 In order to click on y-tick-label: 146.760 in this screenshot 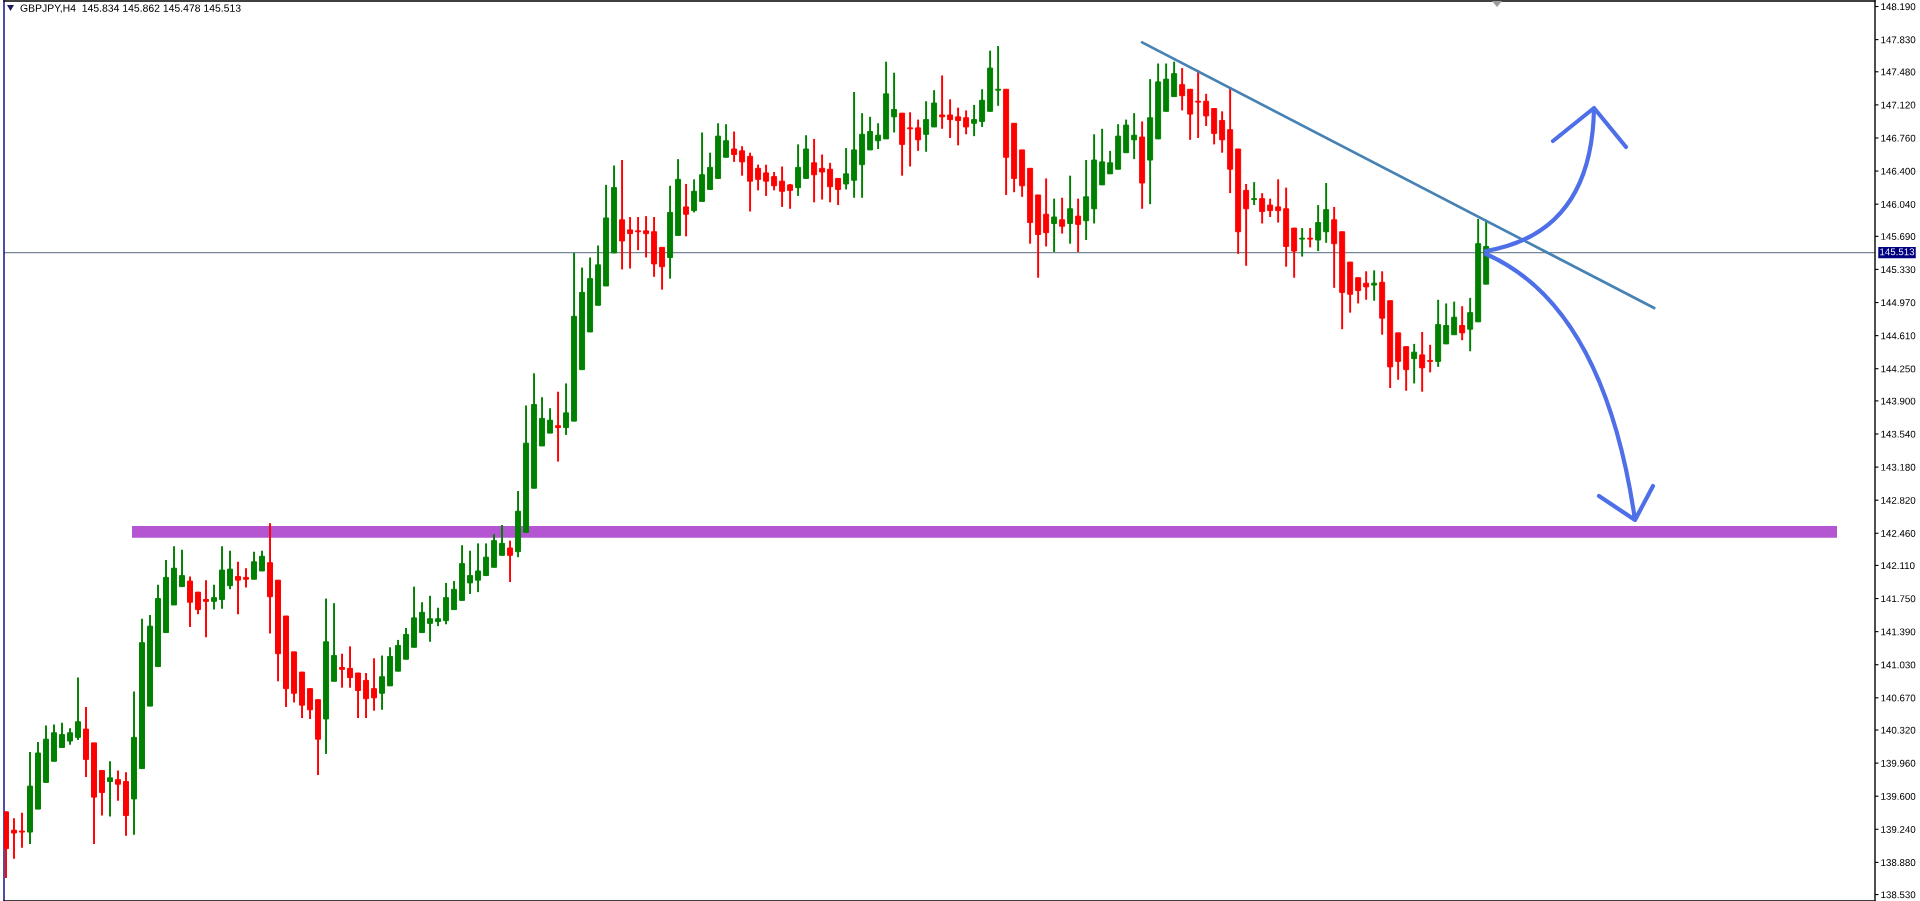, I will do `click(1898, 138)`.